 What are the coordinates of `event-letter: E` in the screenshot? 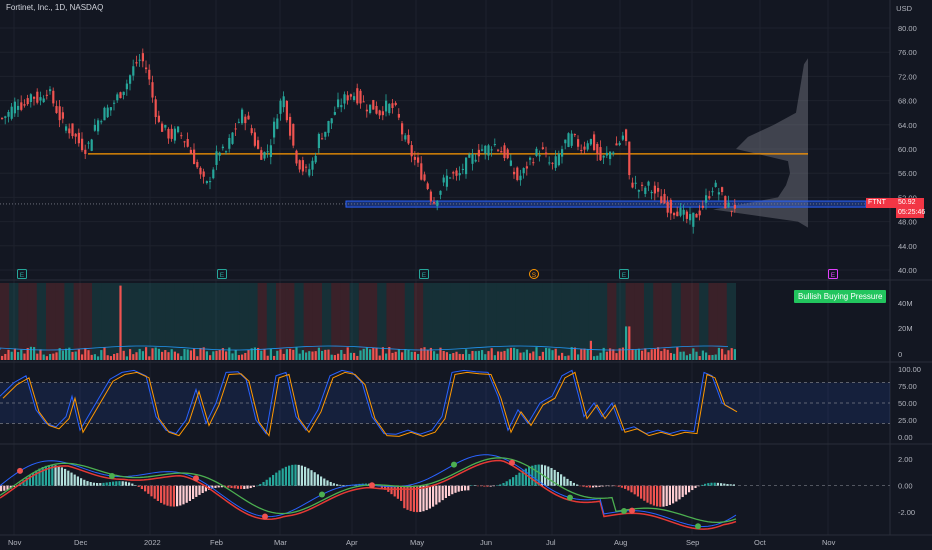 It's located at (424, 275).